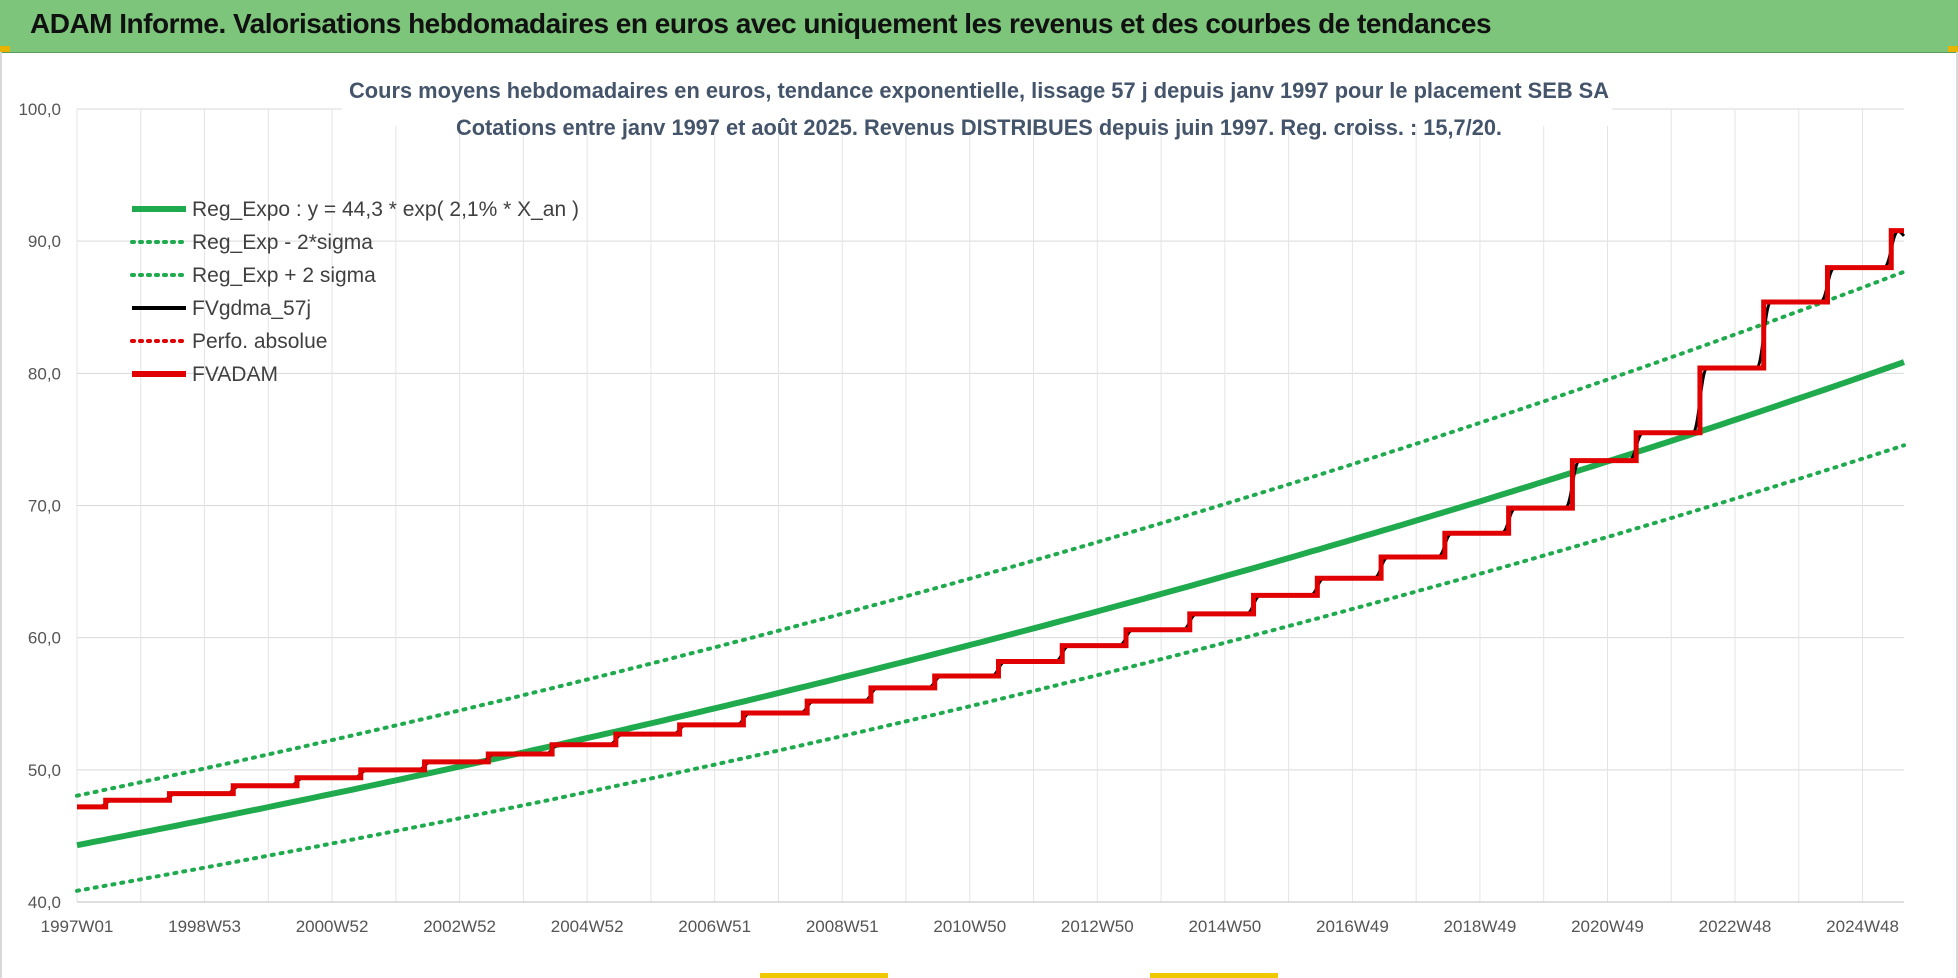 Image resolution: width=1958 pixels, height=978 pixels. What do you see at coordinates (44, 638) in the screenshot?
I see `y-tick-label: 60,0` at bounding box center [44, 638].